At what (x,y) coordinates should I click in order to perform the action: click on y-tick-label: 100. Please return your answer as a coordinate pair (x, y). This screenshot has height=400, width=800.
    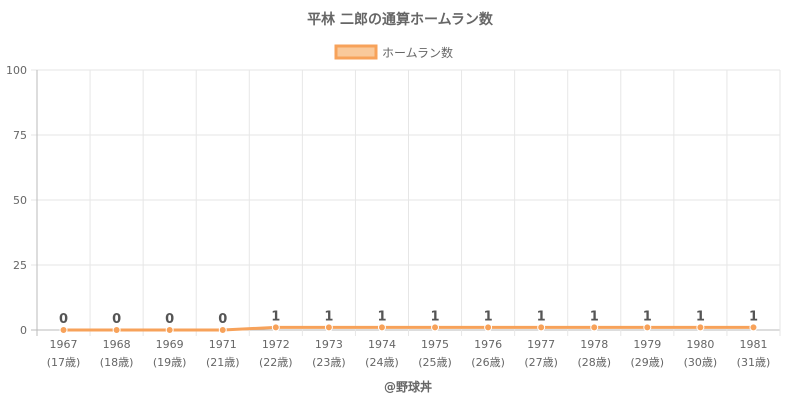
    Looking at the image, I should click on (16, 70).